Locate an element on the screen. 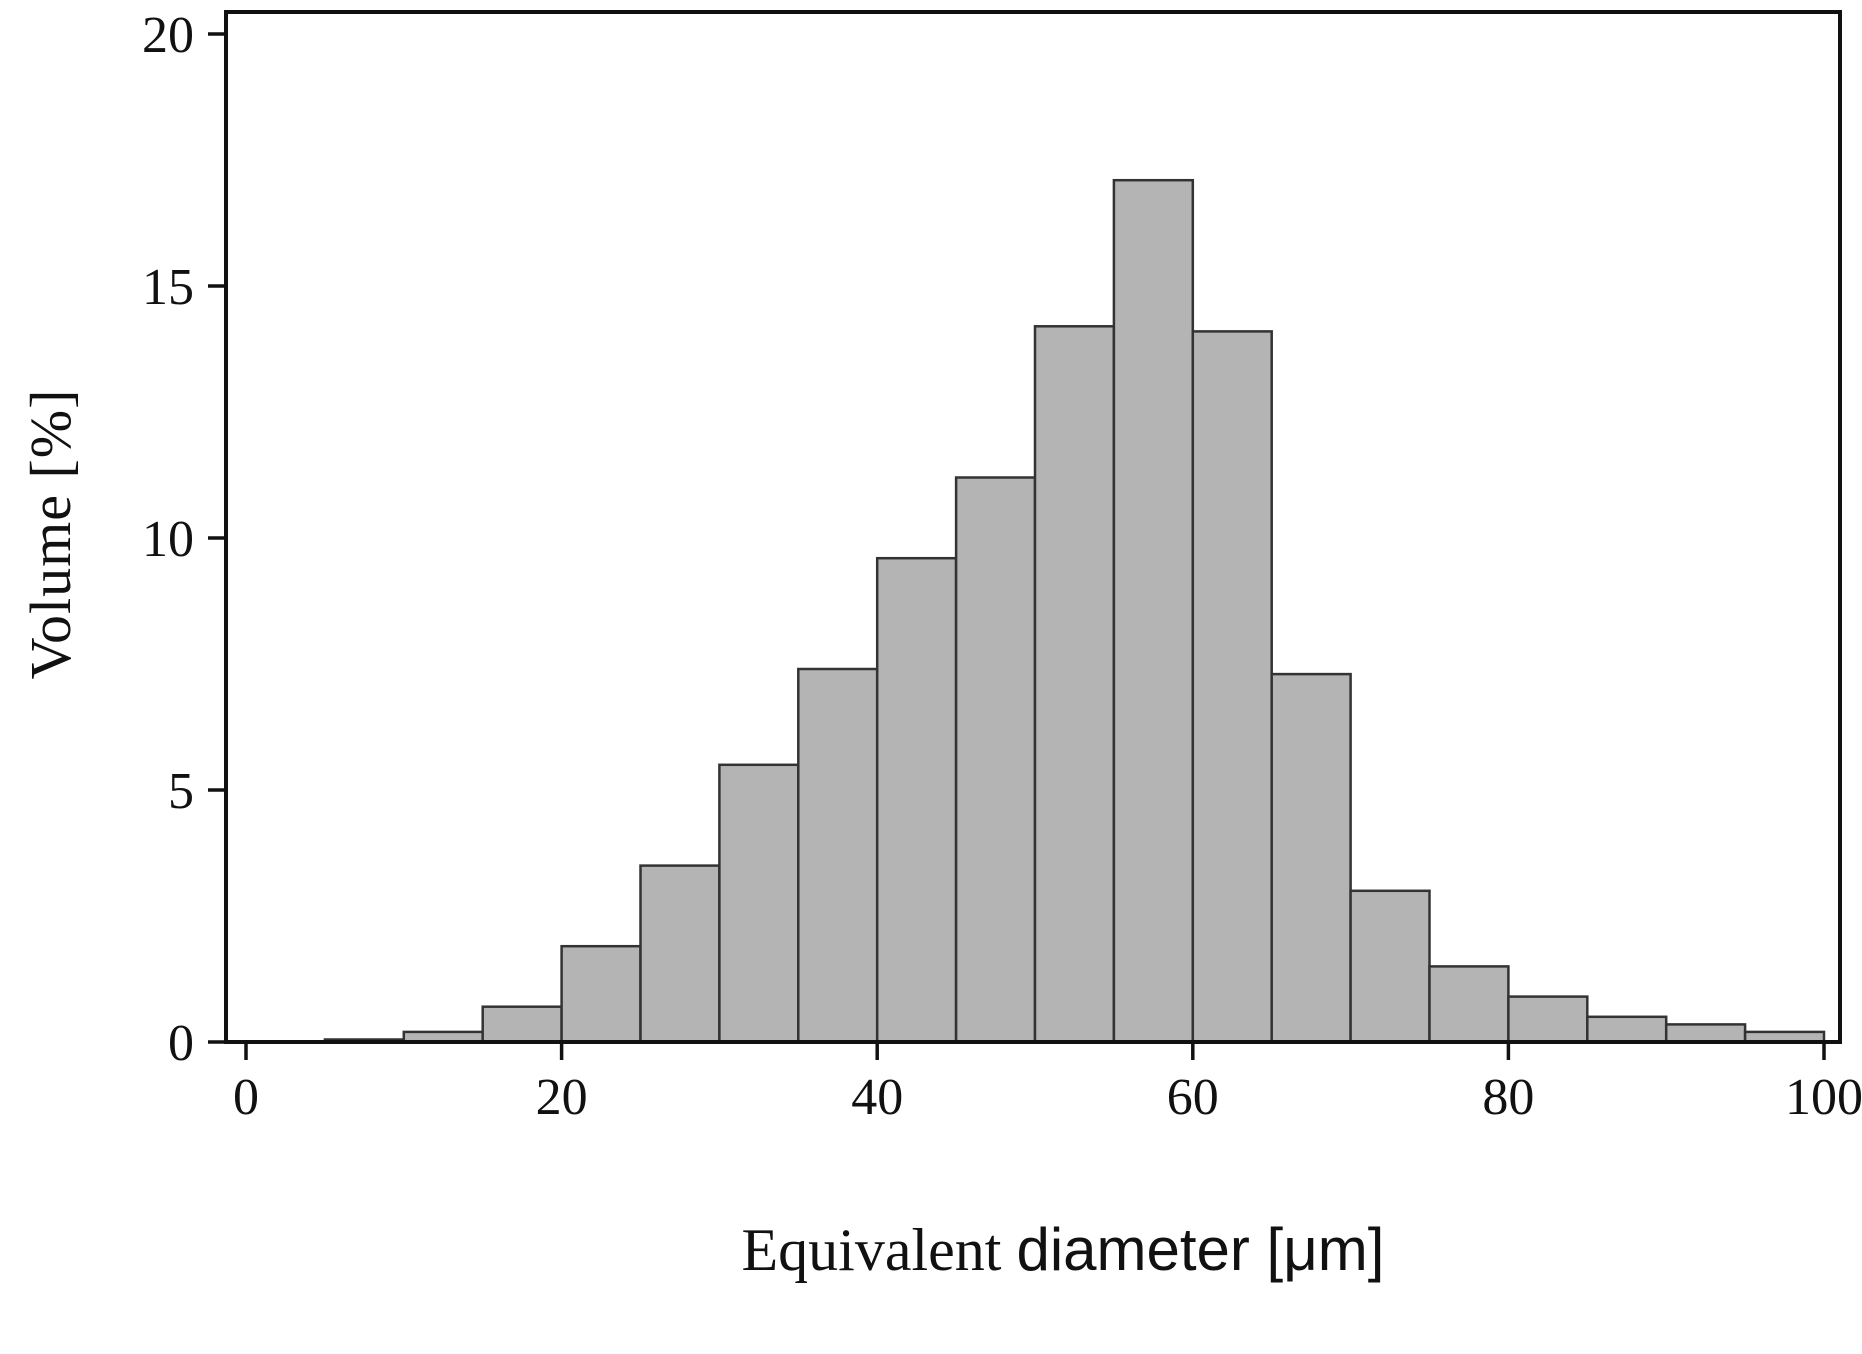 Image resolution: width=1862 pixels, height=1354 pixels. y-tick-label: 20 is located at coordinates (168, 35).